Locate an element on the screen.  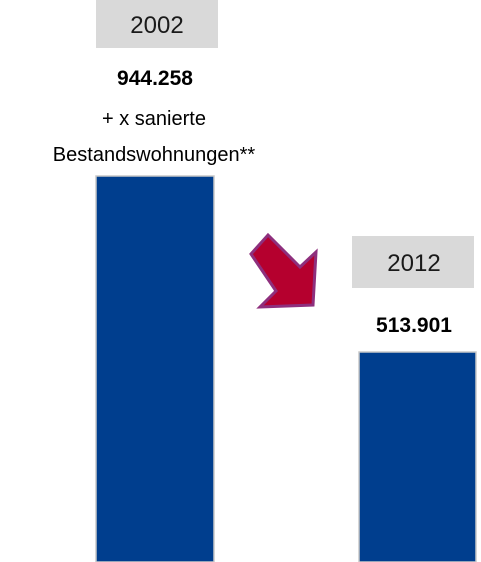
bar-2012 is located at coordinates (417, 456).